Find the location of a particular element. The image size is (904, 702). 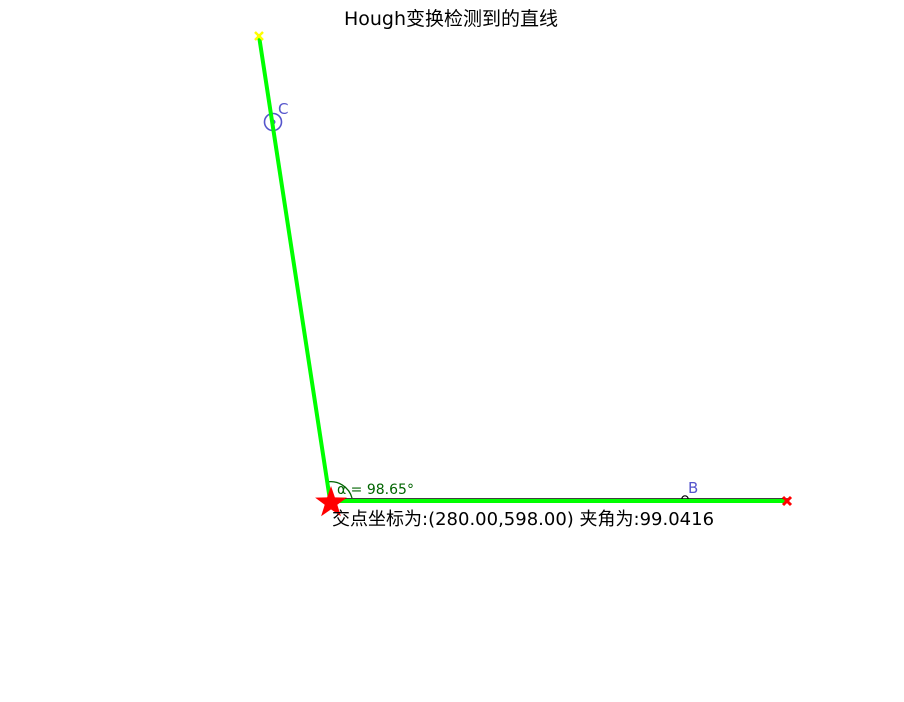

intersection-info: 交点坐标为:(280.00,598.00) 夹角为:99.0416 is located at coordinates (523, 519).